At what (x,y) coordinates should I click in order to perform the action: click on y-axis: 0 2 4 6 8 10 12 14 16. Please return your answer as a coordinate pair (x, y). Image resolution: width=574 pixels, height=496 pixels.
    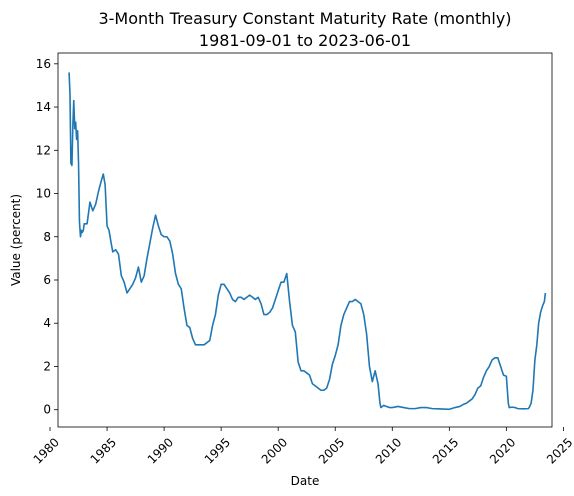
    Looking at the image, I should click on (47, 237).